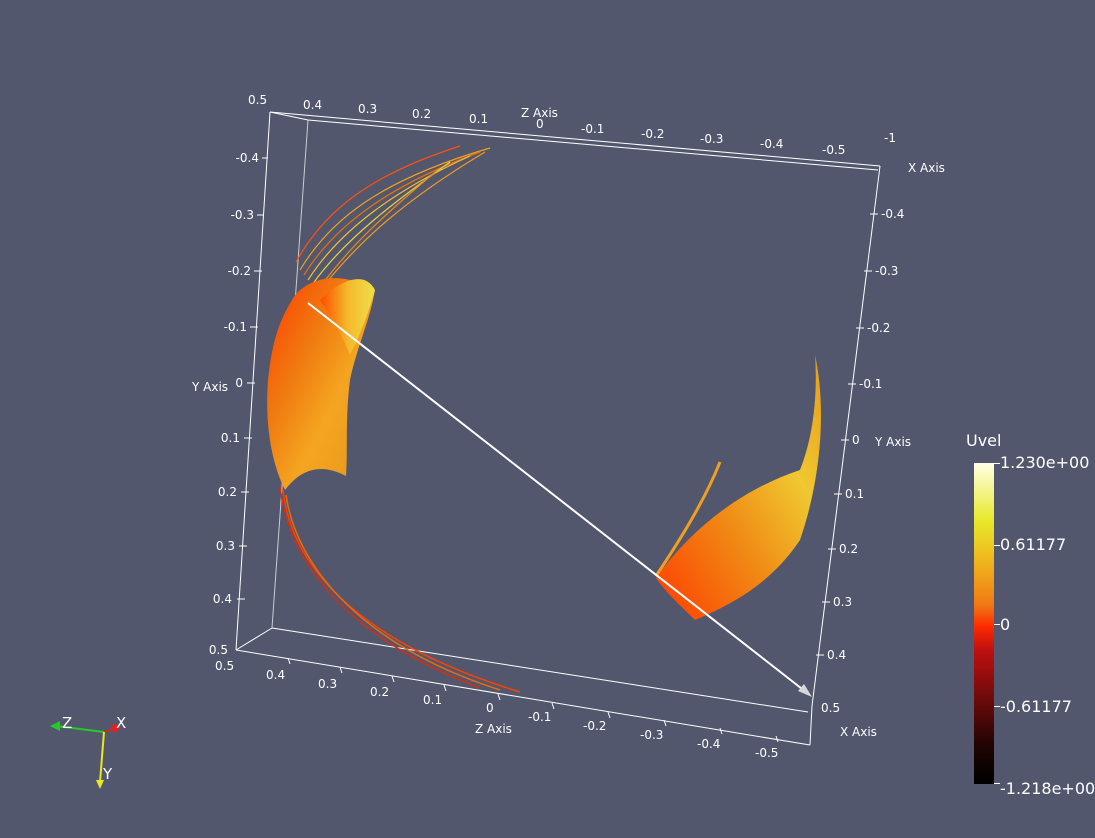 This screenshot has width=1095, height=838. I want to click on orientation-x-label: X, so click(121, 723).